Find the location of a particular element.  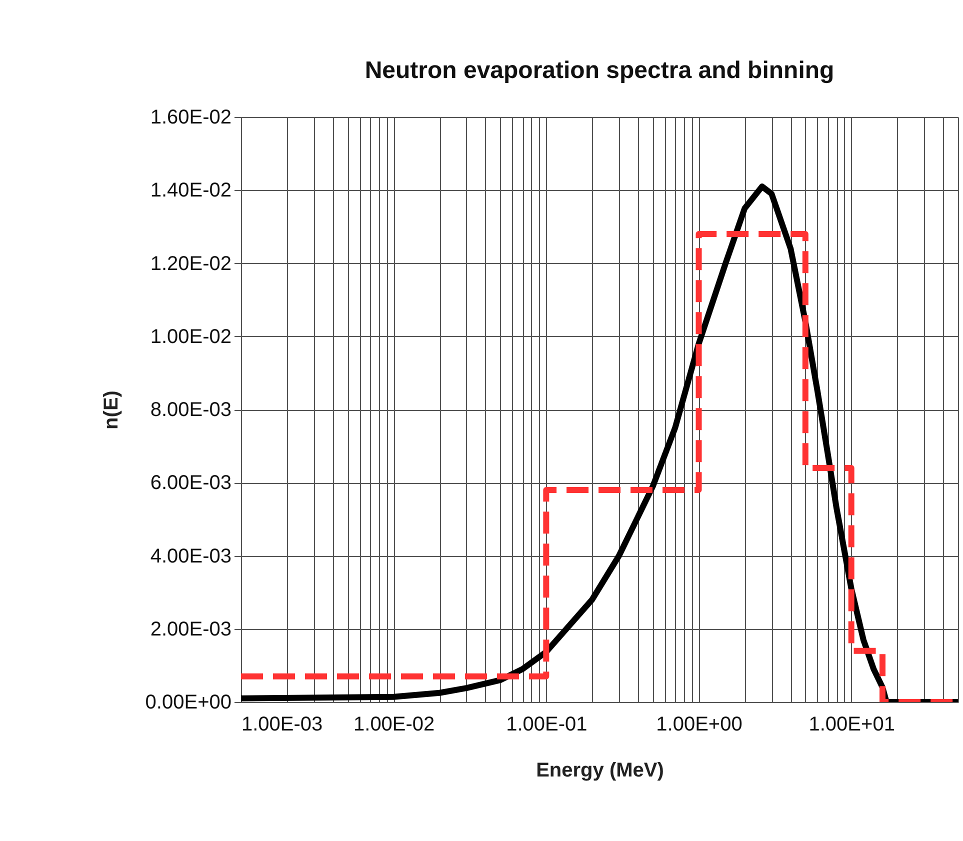

y-tick-label: 8.00E-03 is located at coordinates (191, 410).